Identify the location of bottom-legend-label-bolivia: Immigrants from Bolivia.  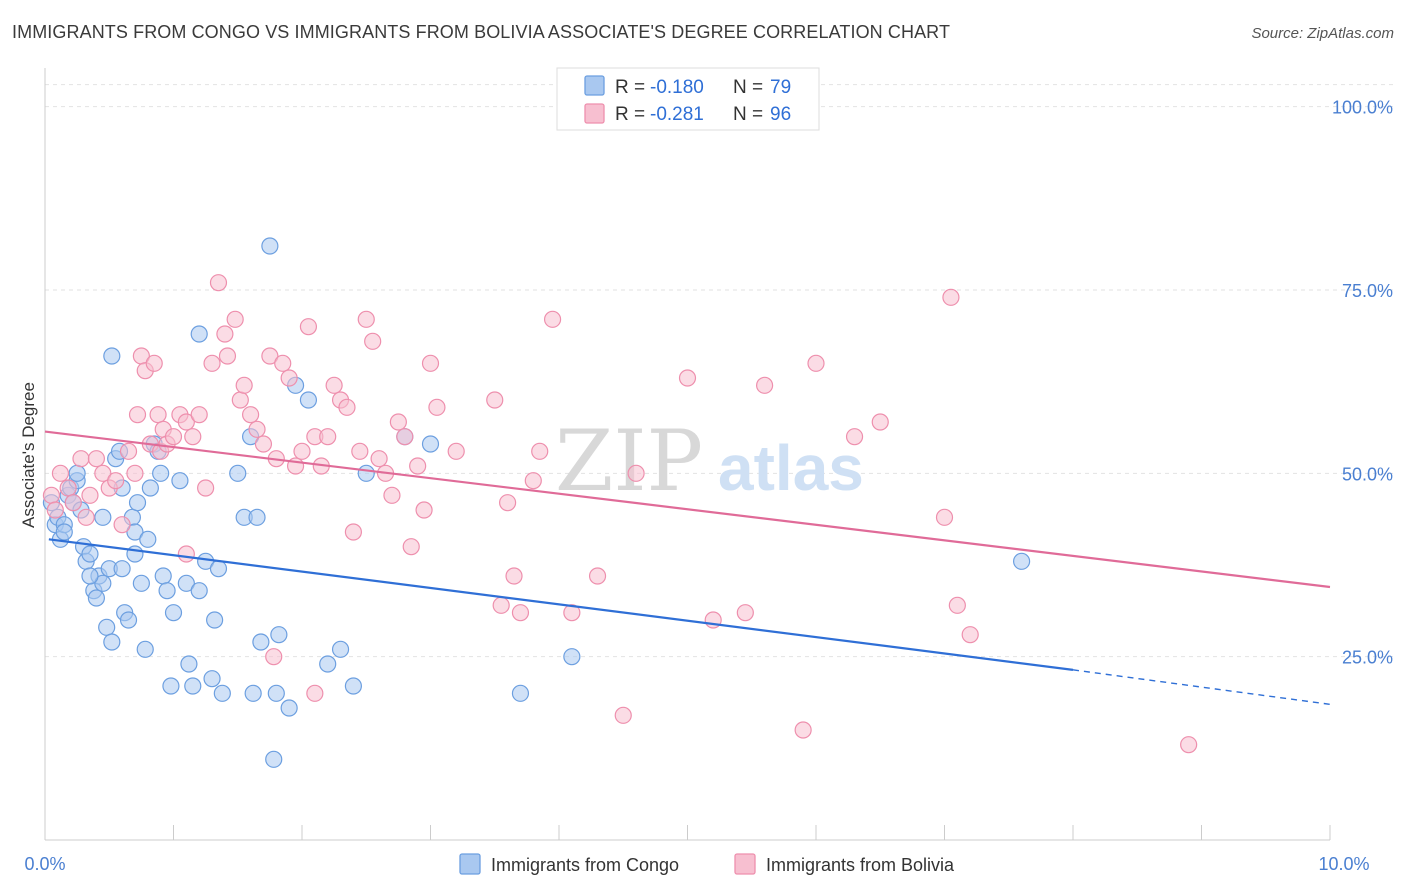
(860, 865).